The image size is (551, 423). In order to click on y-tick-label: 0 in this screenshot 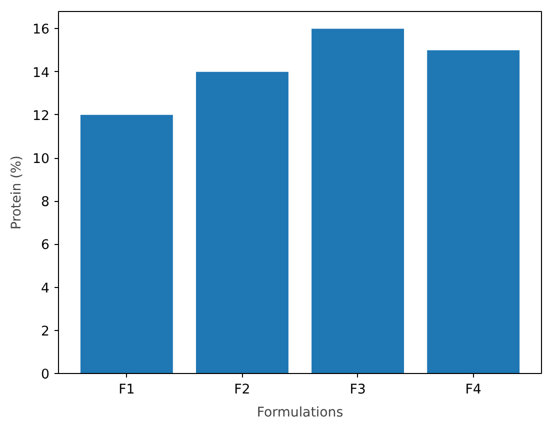, I will do `click(45, 375)`.